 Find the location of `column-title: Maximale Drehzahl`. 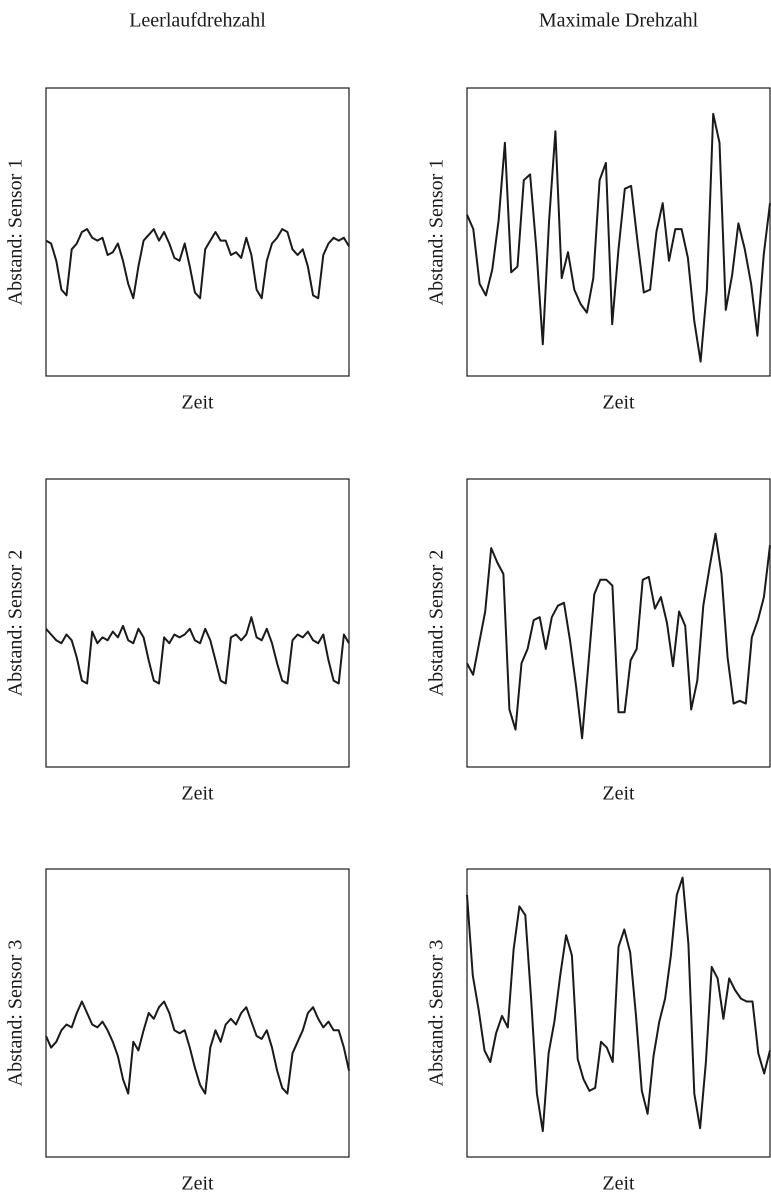

column-title: Maximale Drehzahl is located at coordinates (619, 21).